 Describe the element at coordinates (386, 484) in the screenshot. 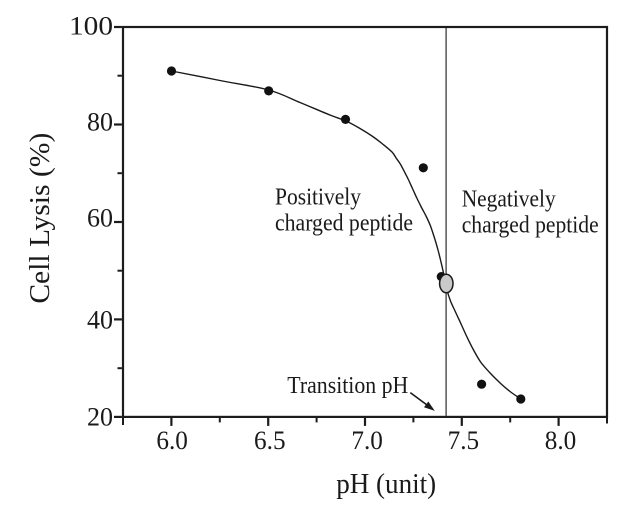

I see `svg-text: pH (unit)` at that location.